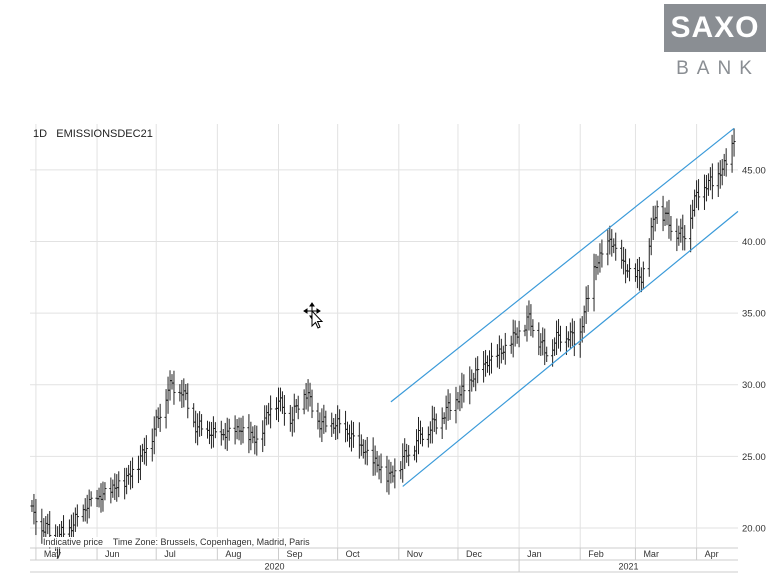  I want to click on x-tick-label: Dec, so click(474, 554).